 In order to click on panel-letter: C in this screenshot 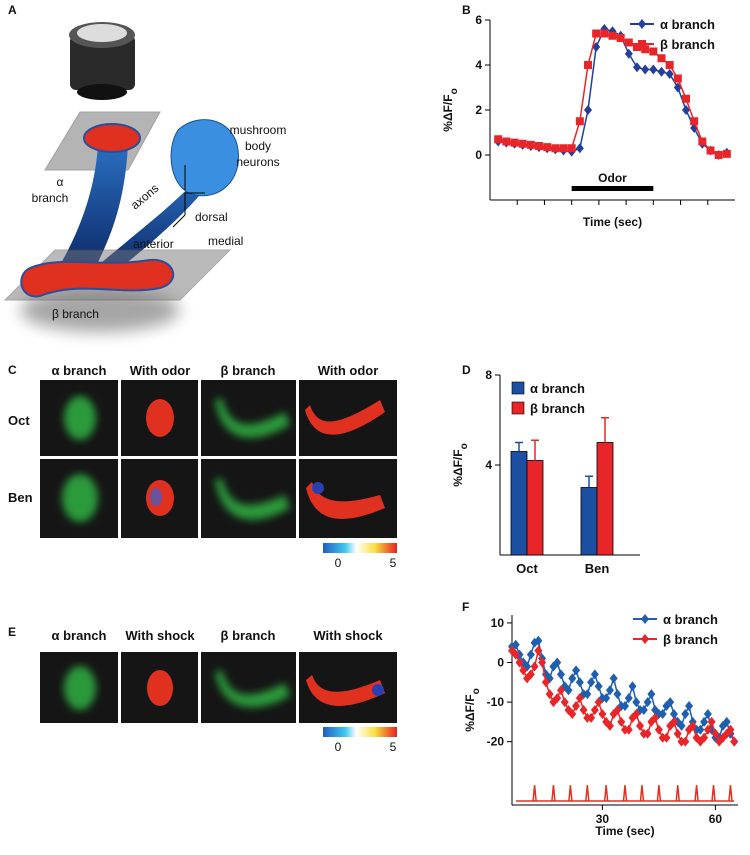, I will do `click(12, 370)`.